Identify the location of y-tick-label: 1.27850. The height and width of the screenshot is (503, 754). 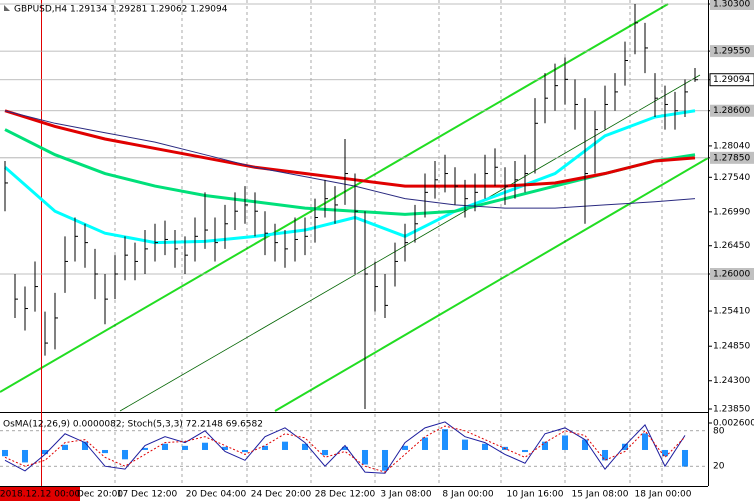
(731, 158).